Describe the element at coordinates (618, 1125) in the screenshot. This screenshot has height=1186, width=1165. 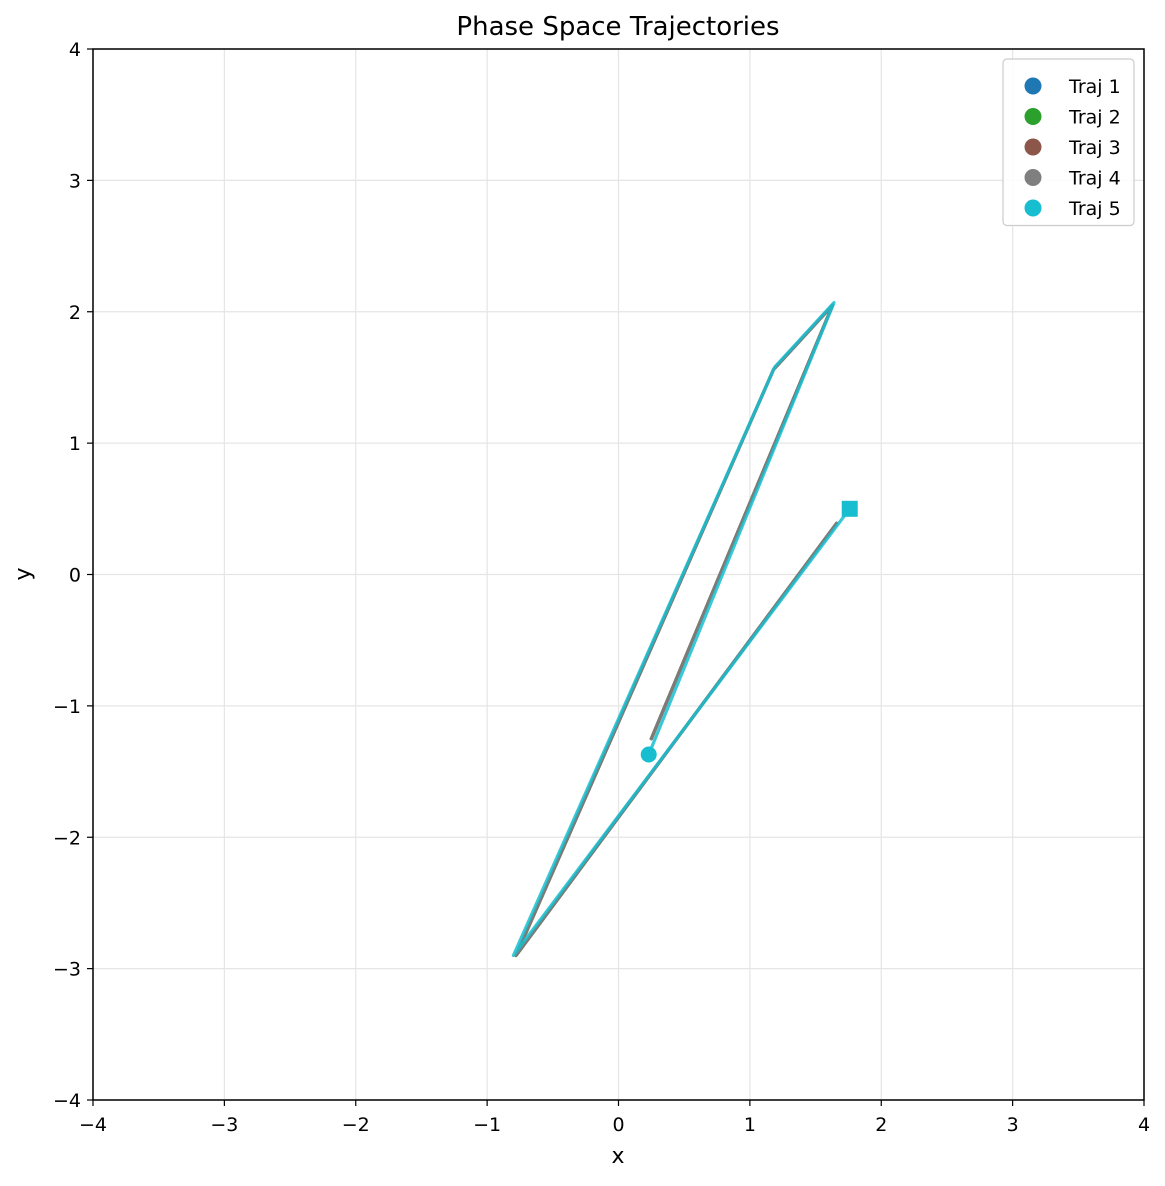
I see `x-tick-label: 0` at that location.